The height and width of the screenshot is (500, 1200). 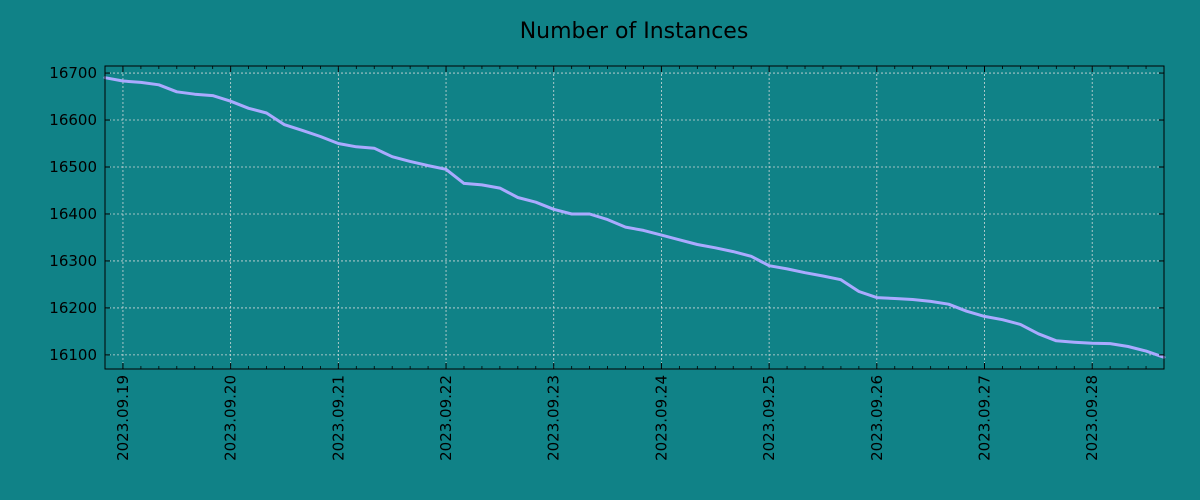 I want to click on y-tick-label: 16100, so click(x=73, y=355).